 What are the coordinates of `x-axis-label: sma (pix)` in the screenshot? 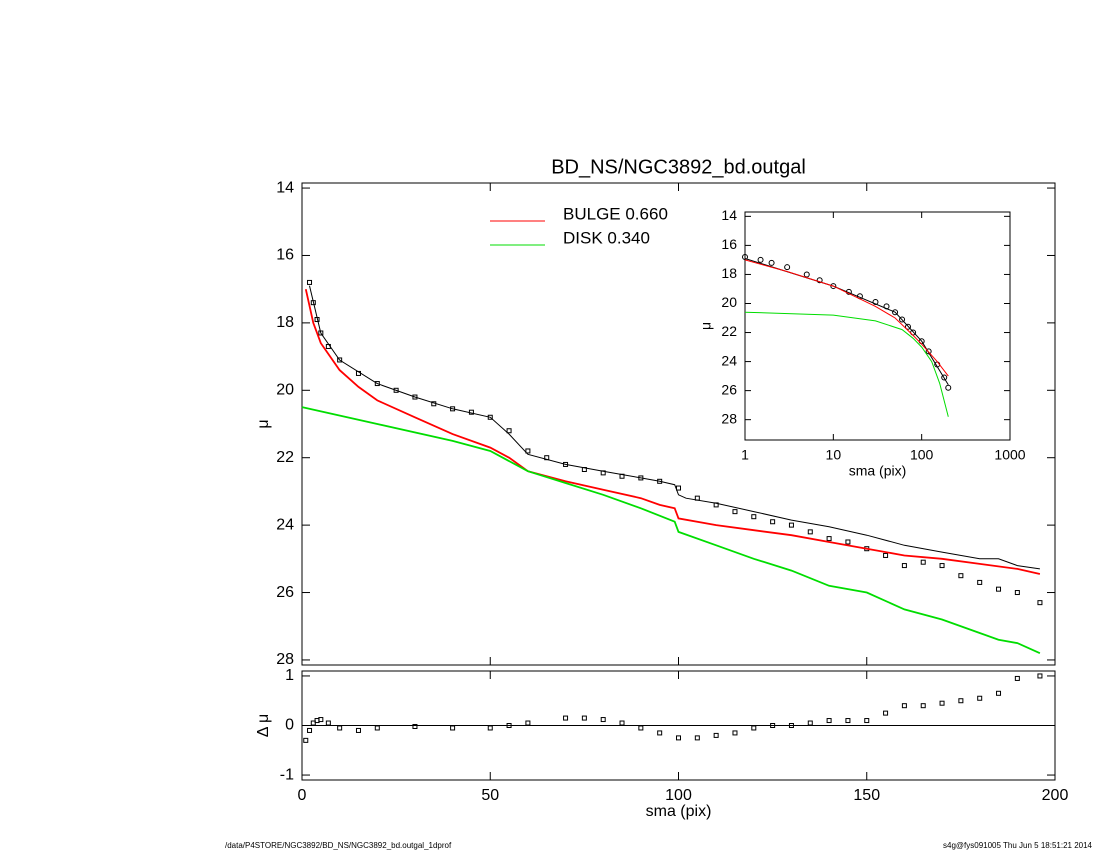 It's located at (679, 811).